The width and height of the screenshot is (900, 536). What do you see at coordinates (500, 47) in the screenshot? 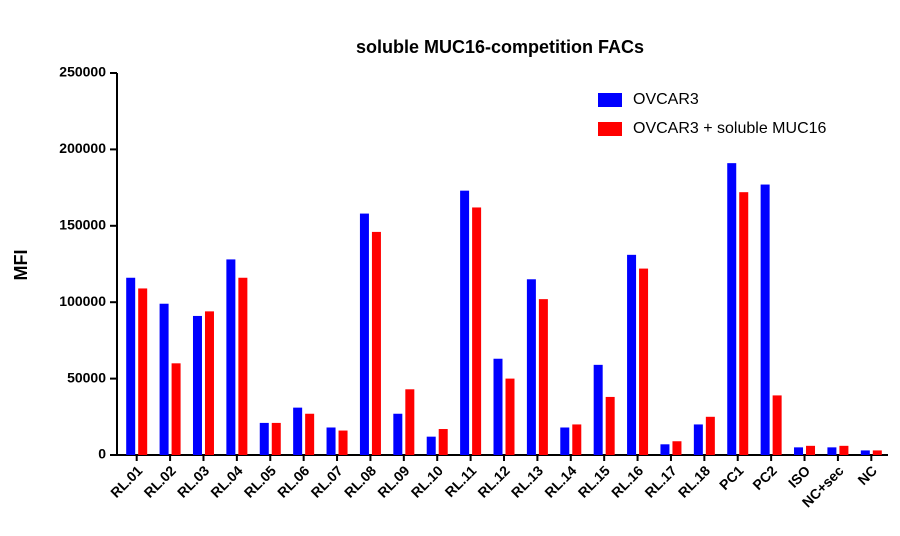
I see `chart-title: soluble MUC16-competition FACs` at bounding box center [500, 47].